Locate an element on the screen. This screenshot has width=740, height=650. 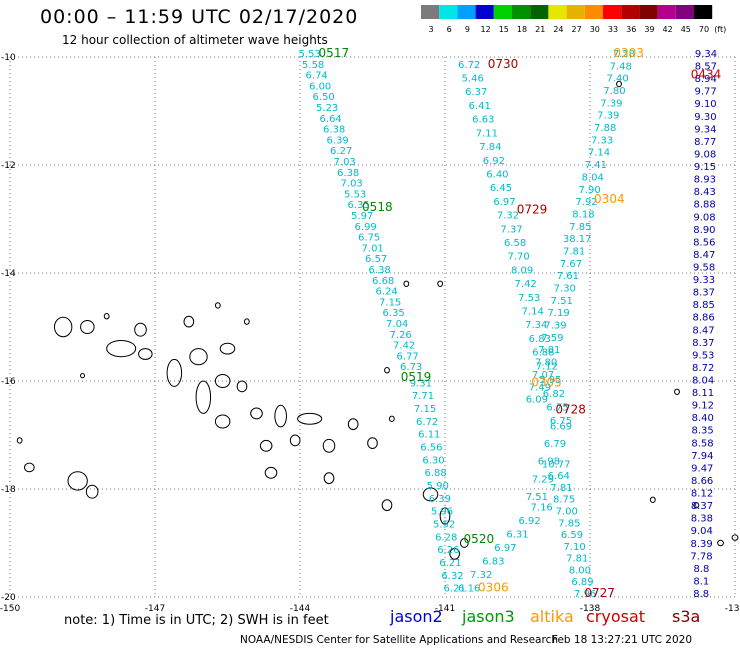
swh-value: 8.94 is located at coordinates (706, 79).